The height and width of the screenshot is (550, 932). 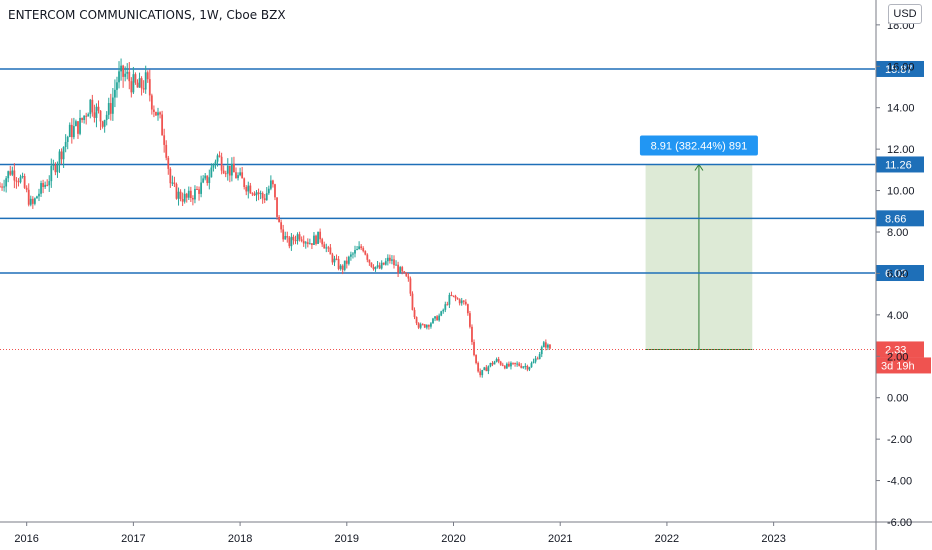 What do you see at coordinates (240, 539) in the screenshot?
I see `x-tick-label: 2018` at bounding box center [240, 539].